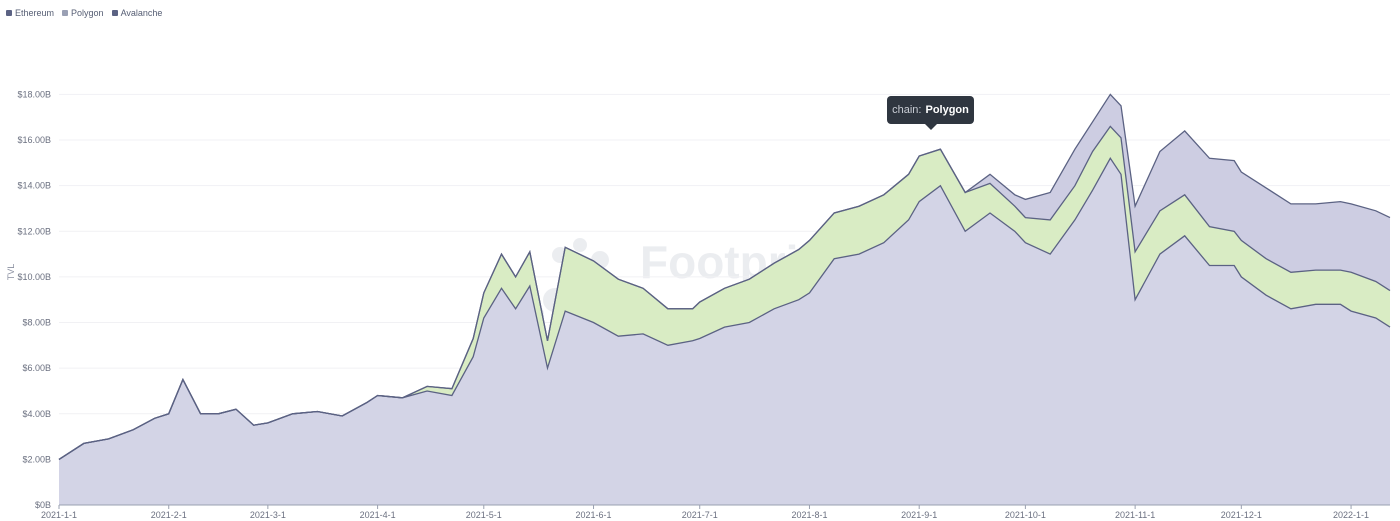 The image size is (1400, 521). I want to click on y-tick-label: $16.00B, so click(34, 140).